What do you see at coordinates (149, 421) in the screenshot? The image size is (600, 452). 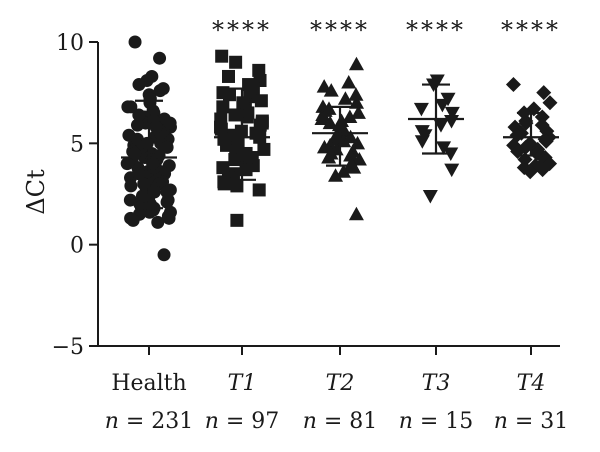 I see `sample-size-label: n = 231` at bounding box center [149, 421].